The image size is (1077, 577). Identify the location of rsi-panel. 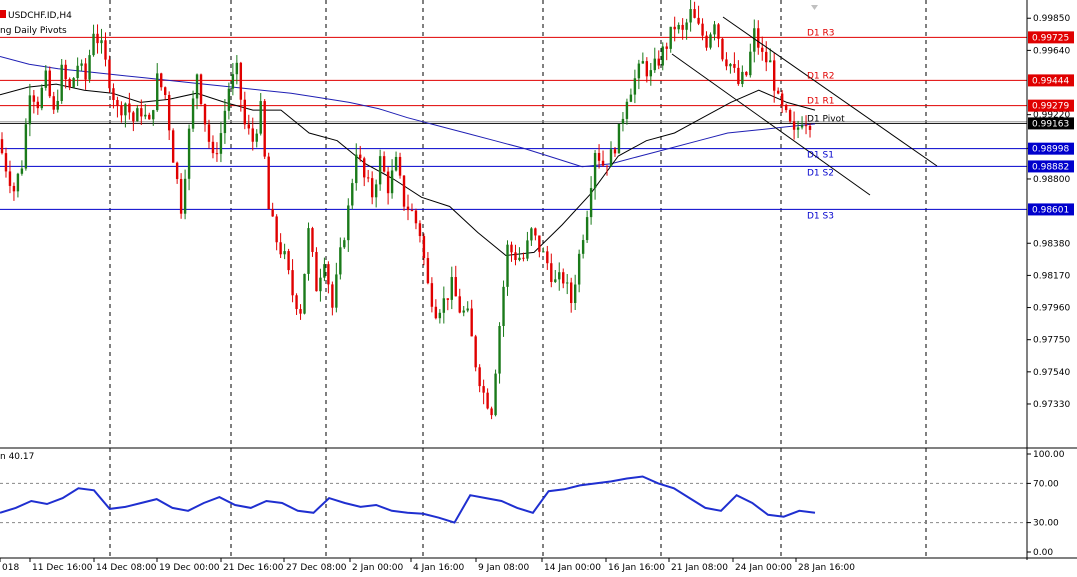
(513, 499).